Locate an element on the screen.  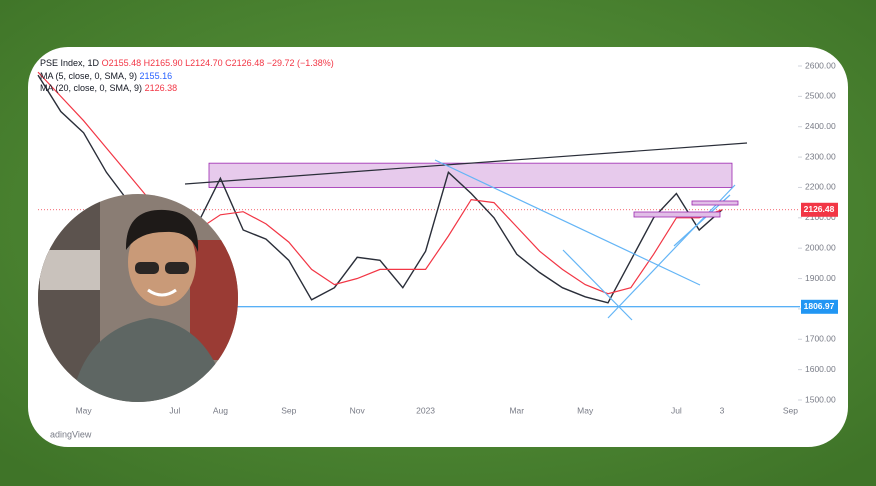
x-tick-label: Aug is located at coordinates (220, 410).